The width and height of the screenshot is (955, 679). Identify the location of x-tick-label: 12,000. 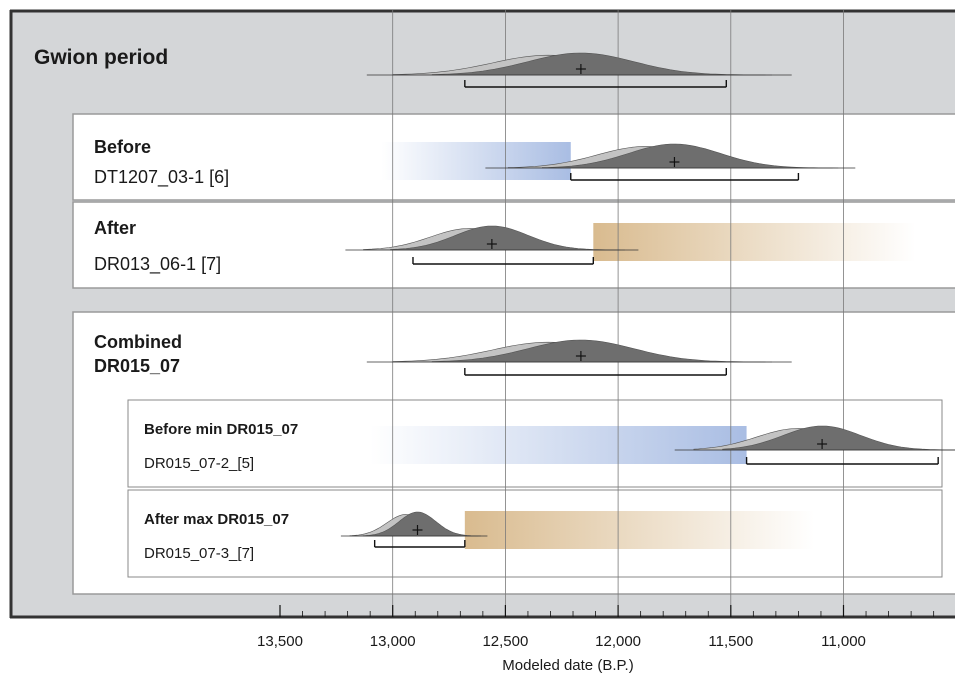
(618, 641).